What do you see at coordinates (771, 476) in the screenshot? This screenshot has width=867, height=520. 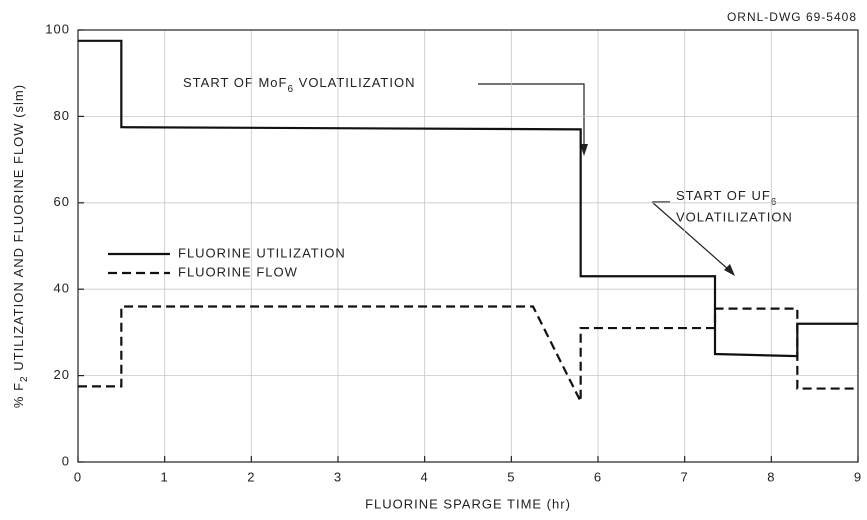 I see `x-tick-label: 8` at bounding box center [771, 476].